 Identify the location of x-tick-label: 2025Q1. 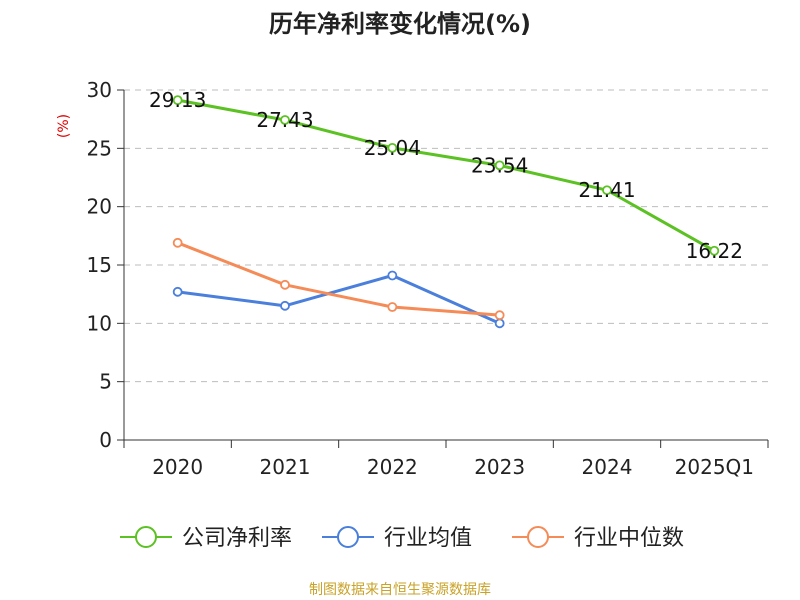
(714, 467).